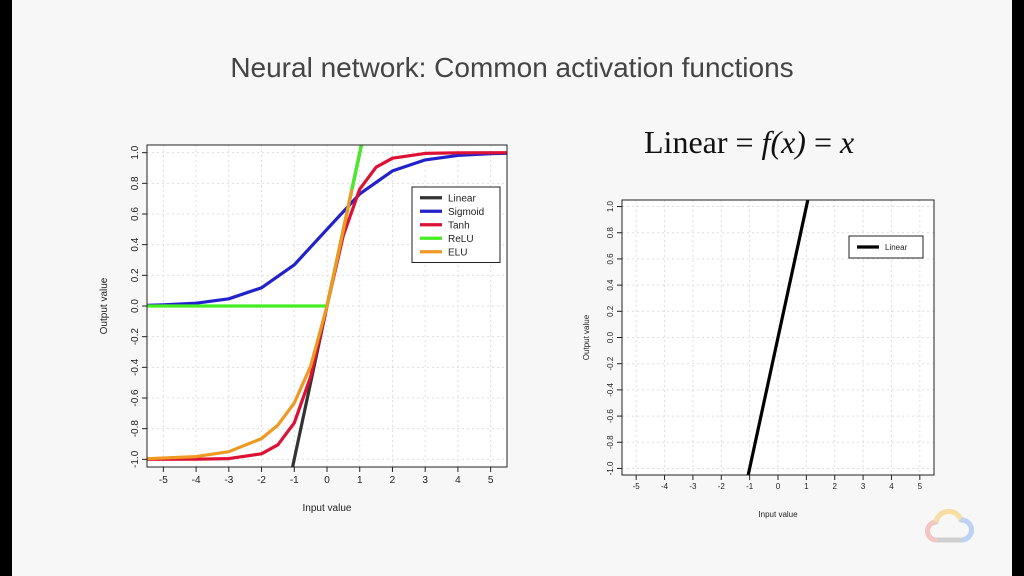 Image resolution: width=1024 pixels, height=576 pixels. Describe the element at coordinates (778, 514) in the screenshot. I see `right-x-axis-label: Input value` at that location.